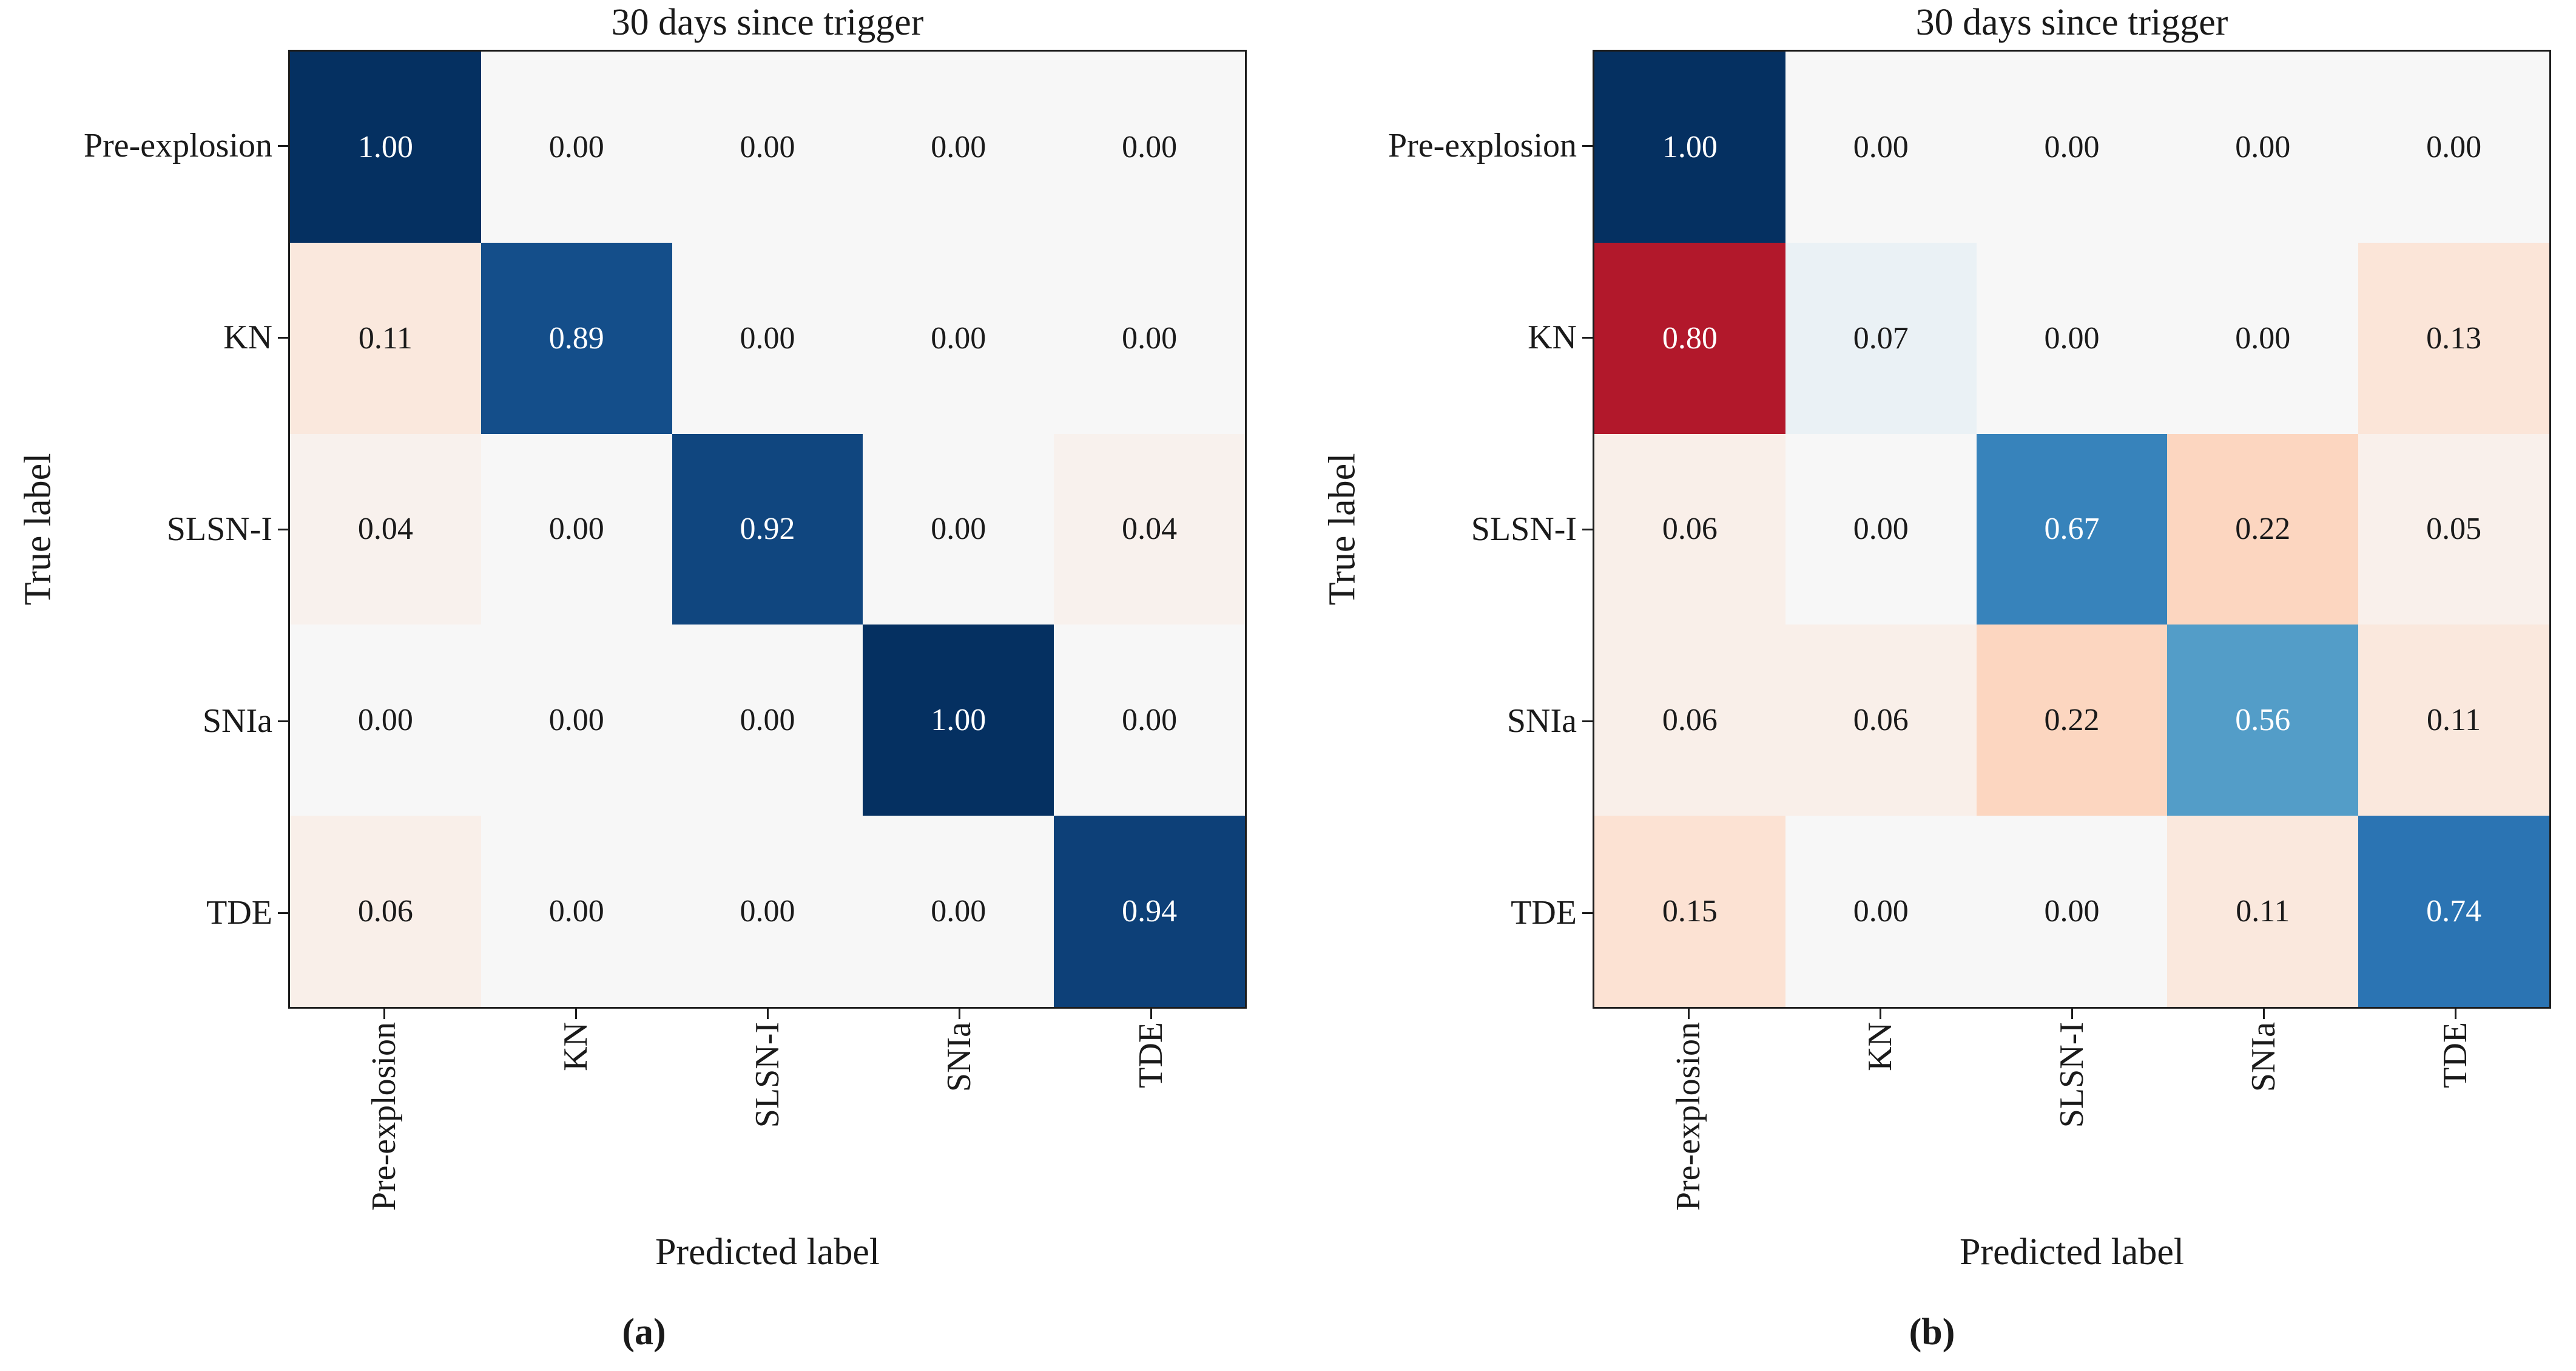  Describe the element at coordinates (1150, 911) in the screenshot. I see `matrix-cell: 0.94` at that location.